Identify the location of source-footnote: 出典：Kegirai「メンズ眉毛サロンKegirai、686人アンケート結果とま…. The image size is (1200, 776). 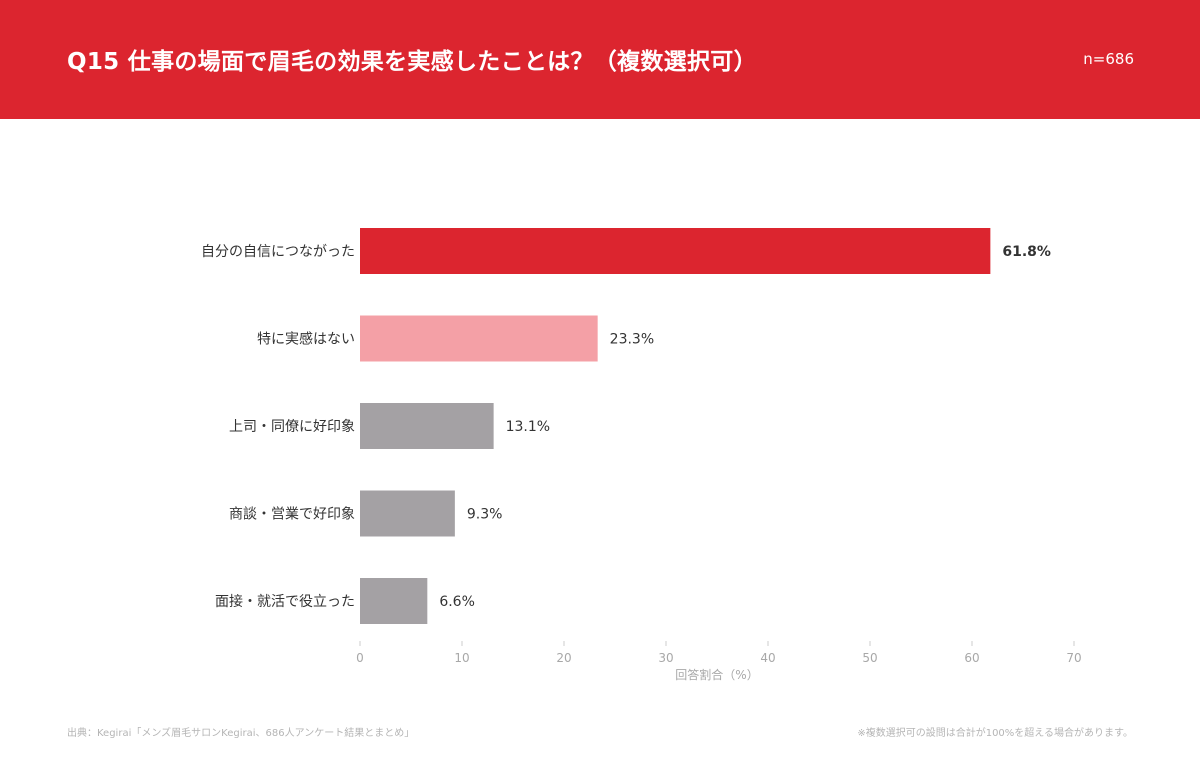
(241, 733).